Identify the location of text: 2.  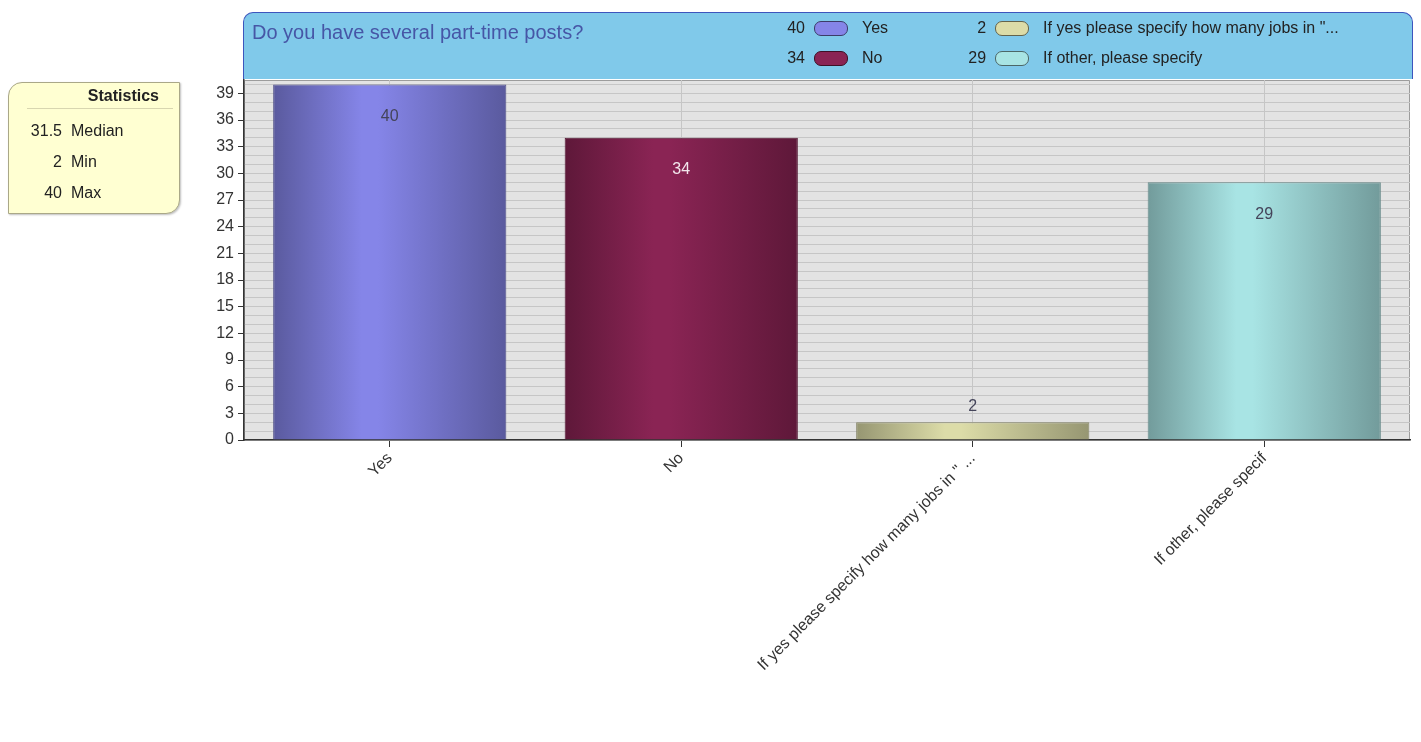
(982, 27).